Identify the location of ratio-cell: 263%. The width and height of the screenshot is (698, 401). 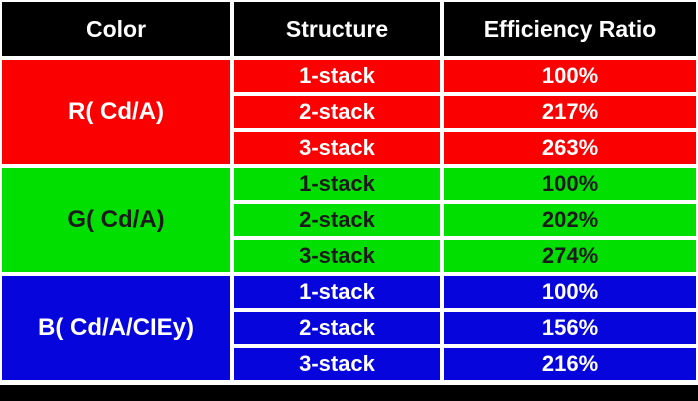
(570, 148).